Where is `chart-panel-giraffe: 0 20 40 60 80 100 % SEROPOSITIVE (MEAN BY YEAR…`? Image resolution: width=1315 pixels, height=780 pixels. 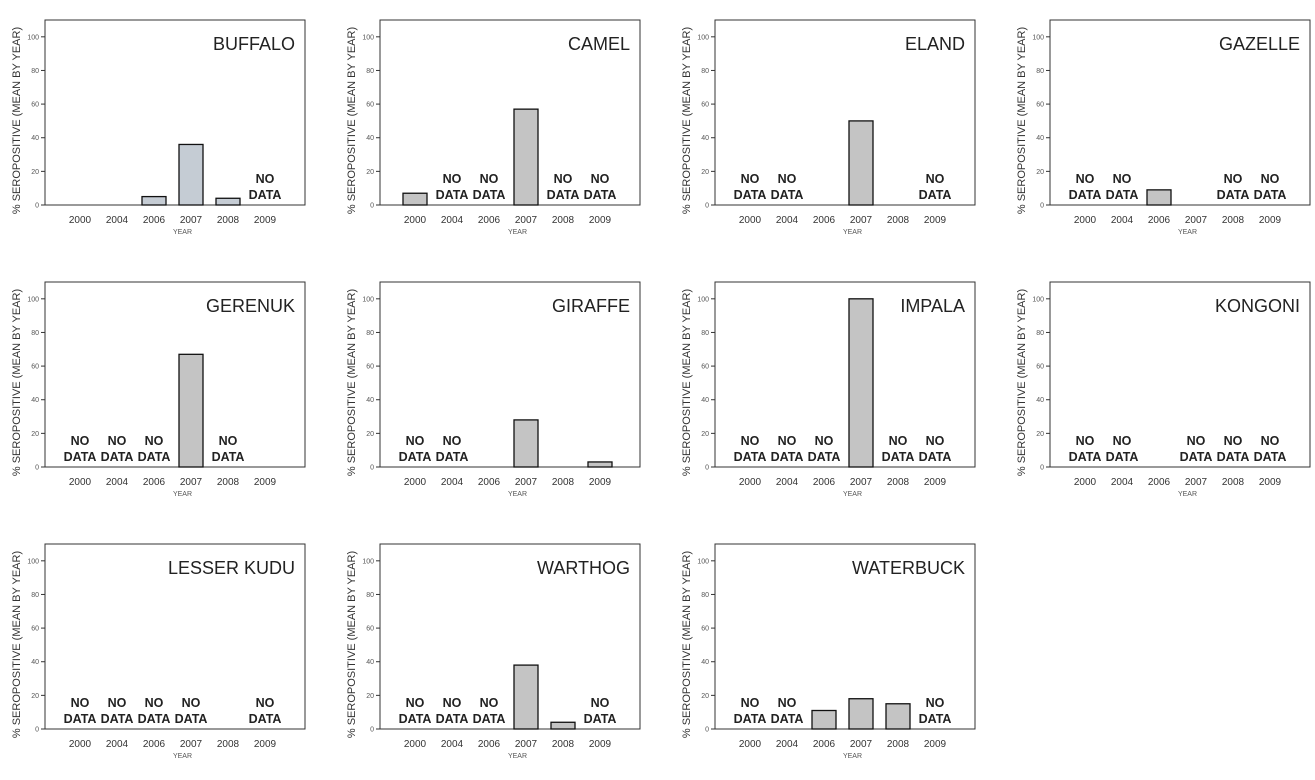 chart-panel-giraffe: 0 20 40 60 80 100 % SEROPOSITIVE (MEAN BY YEAR… is located at coordinates (493, 389).